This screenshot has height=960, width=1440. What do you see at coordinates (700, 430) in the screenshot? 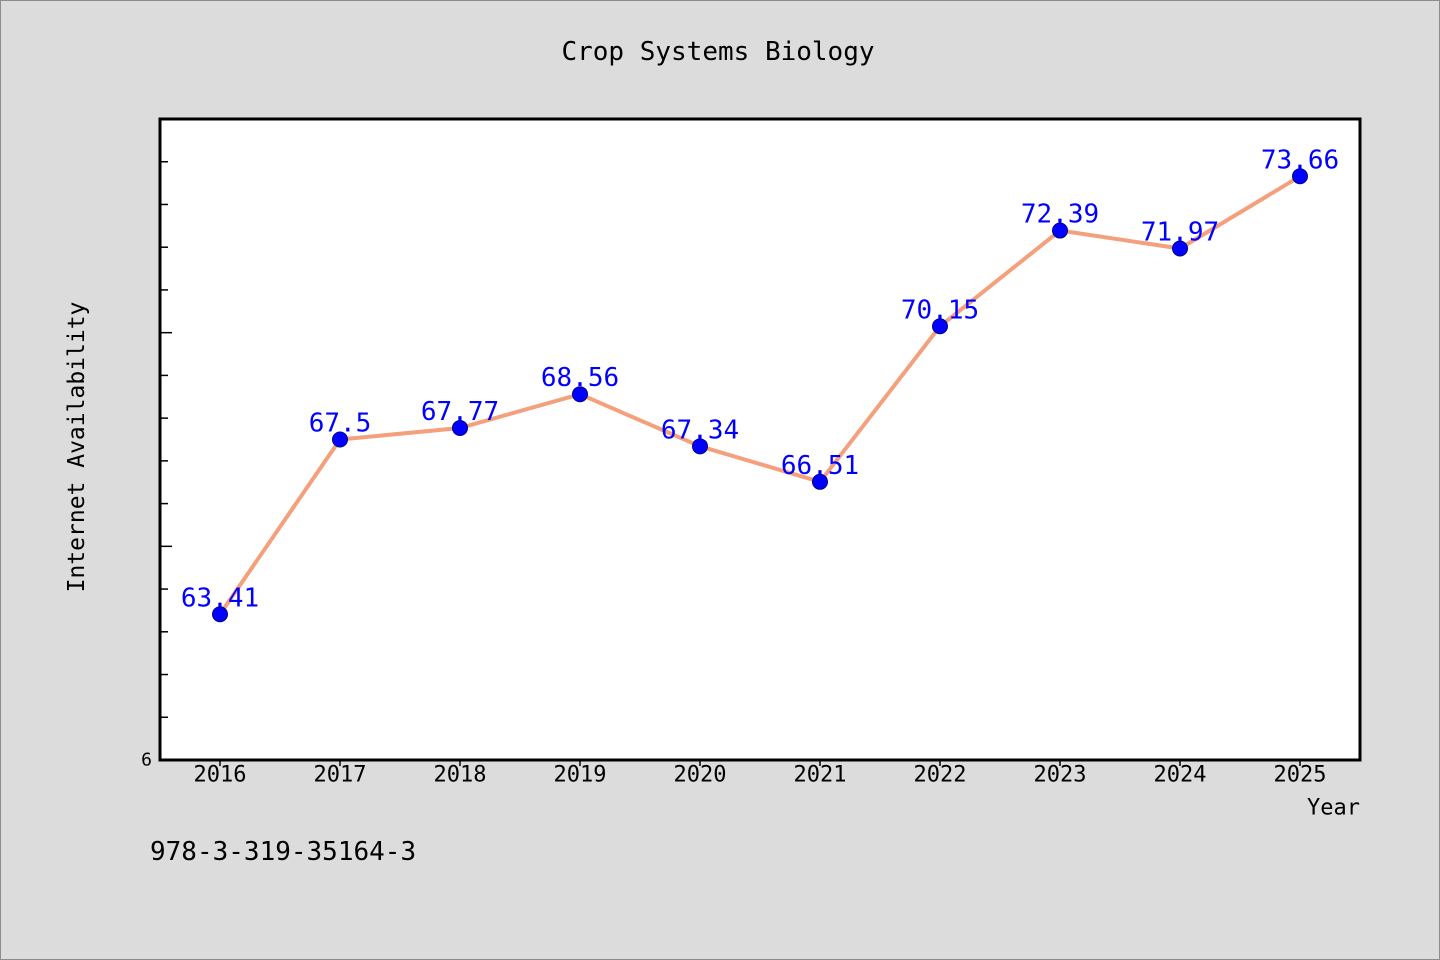
I see `data-label-2020: 67.34` at bounding box center [700, 430].